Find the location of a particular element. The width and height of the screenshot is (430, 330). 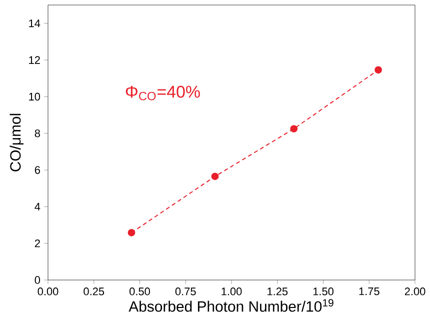

x-axis-title: Absorbed Photon Number/10$^{19}$ is located at coordinates (231, 305).